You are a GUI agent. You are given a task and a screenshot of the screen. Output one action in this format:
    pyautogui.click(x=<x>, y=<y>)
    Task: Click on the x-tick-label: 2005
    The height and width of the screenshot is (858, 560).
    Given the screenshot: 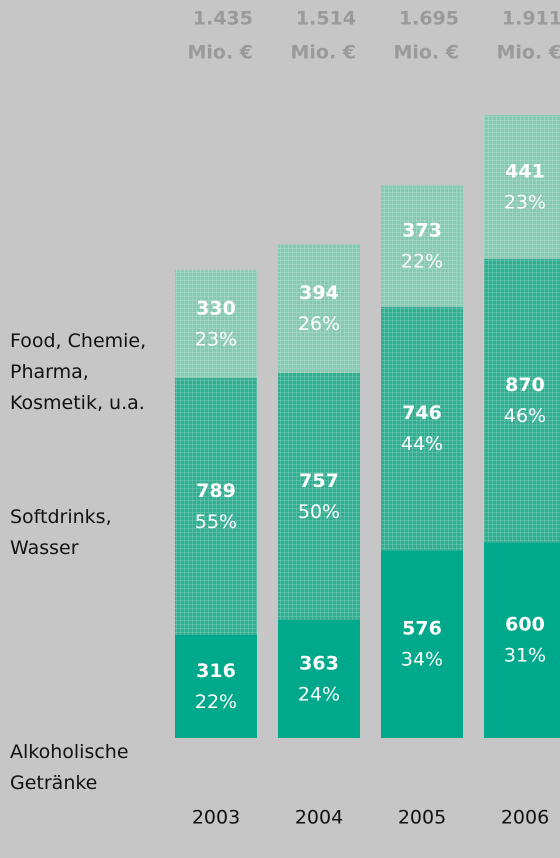 What is the action you would take?
    pyautogui.click(x=422, y=818)
    